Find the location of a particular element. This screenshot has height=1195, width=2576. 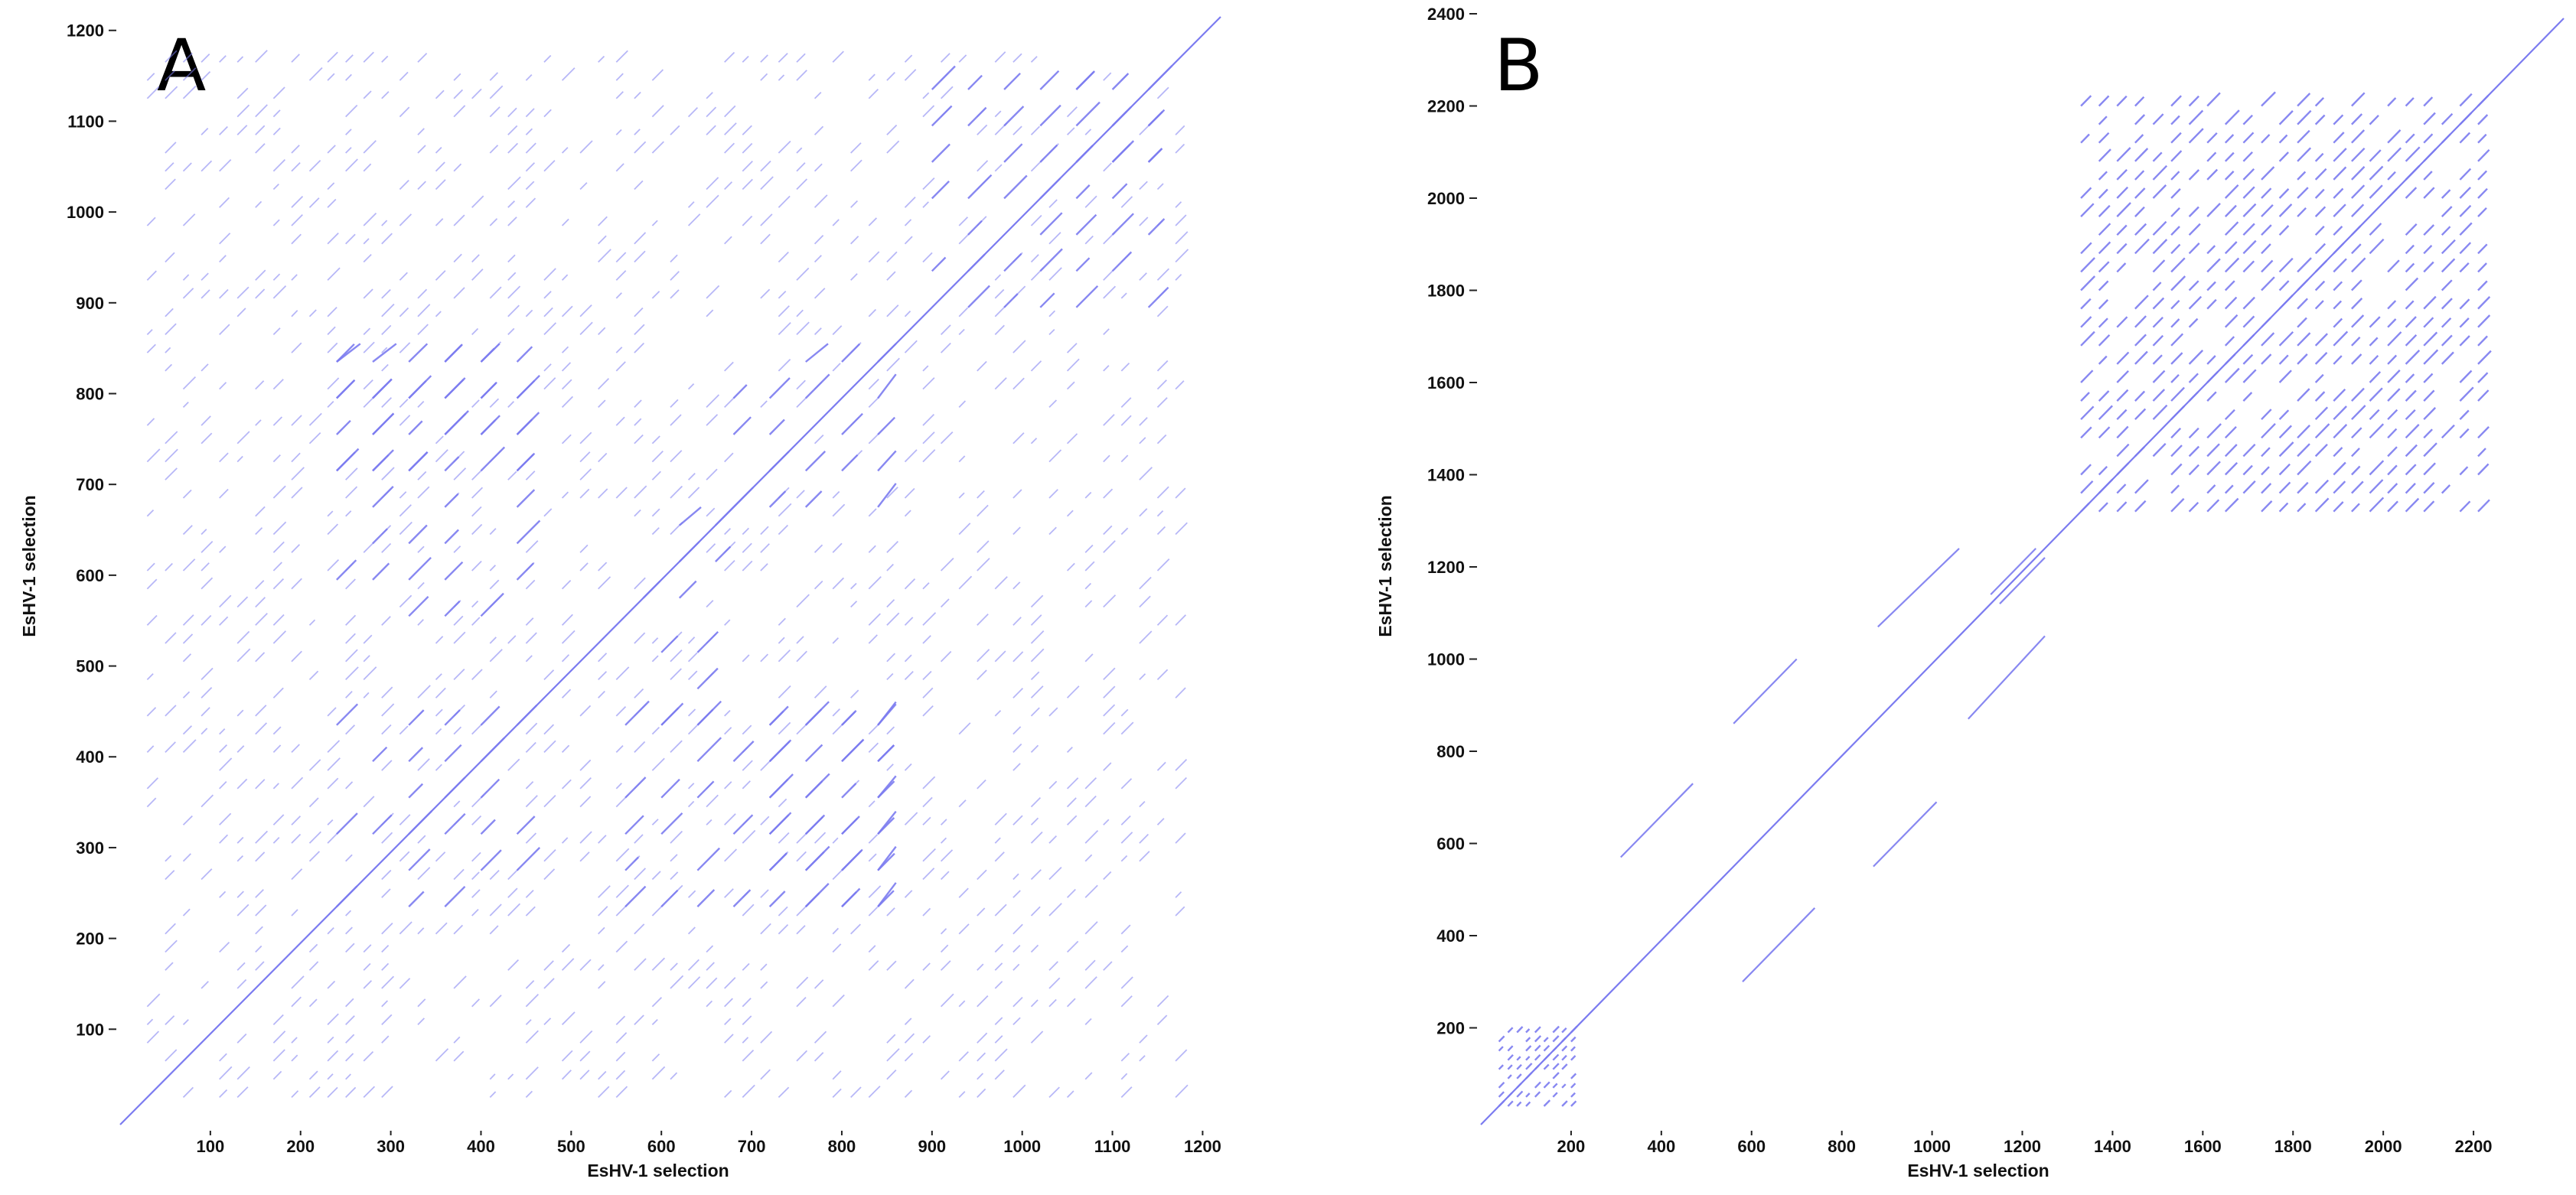

off-diagonal-segment is located at coordinates (1765, 691).